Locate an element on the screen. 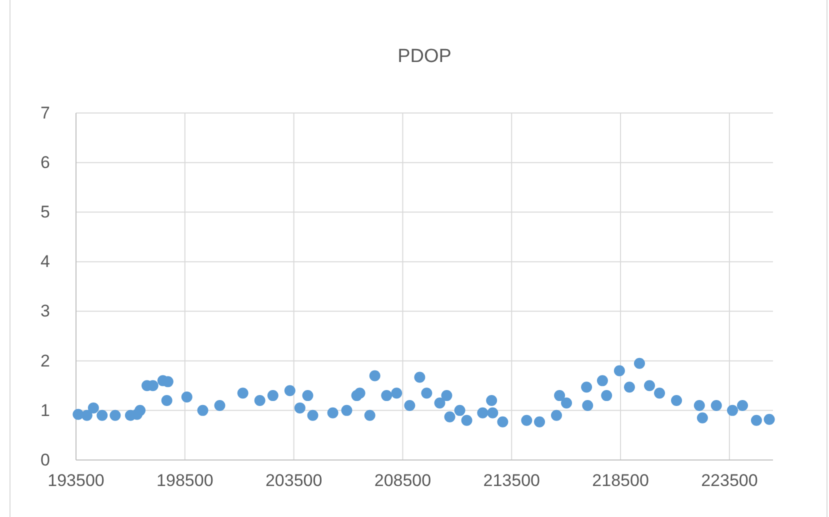 The width and height of the screenshot is (829, 517). x-tick-label: 213500 is located at coordinates (511, 480).